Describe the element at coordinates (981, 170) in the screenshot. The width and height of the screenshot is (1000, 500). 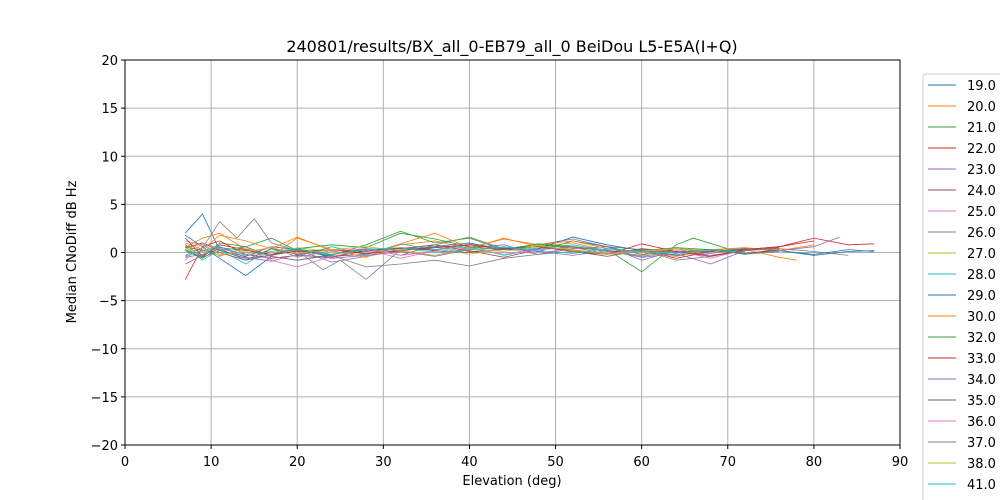
I see `legend-label-23.0: 23.0` at that location.